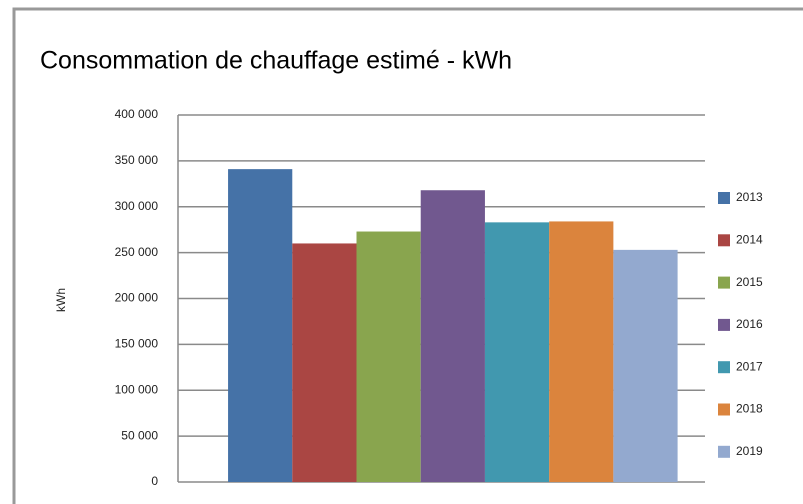  I want to click on legend-label: 2018, so click(749, 409).